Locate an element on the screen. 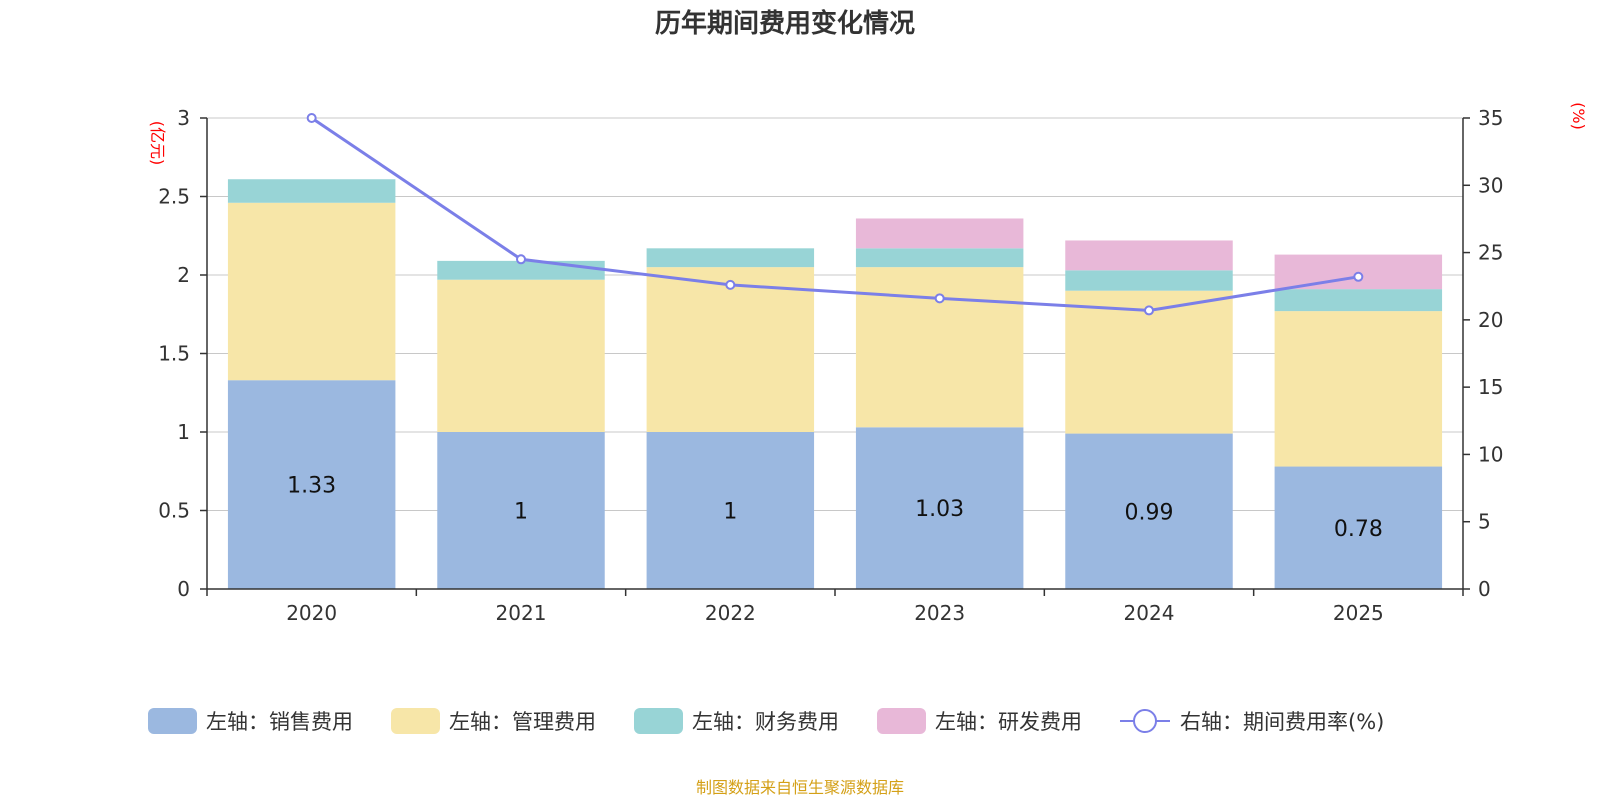 The height and width of the screenshot is (800, 1600). right-tick-label: 25 is located at coordinates (1490, 253).